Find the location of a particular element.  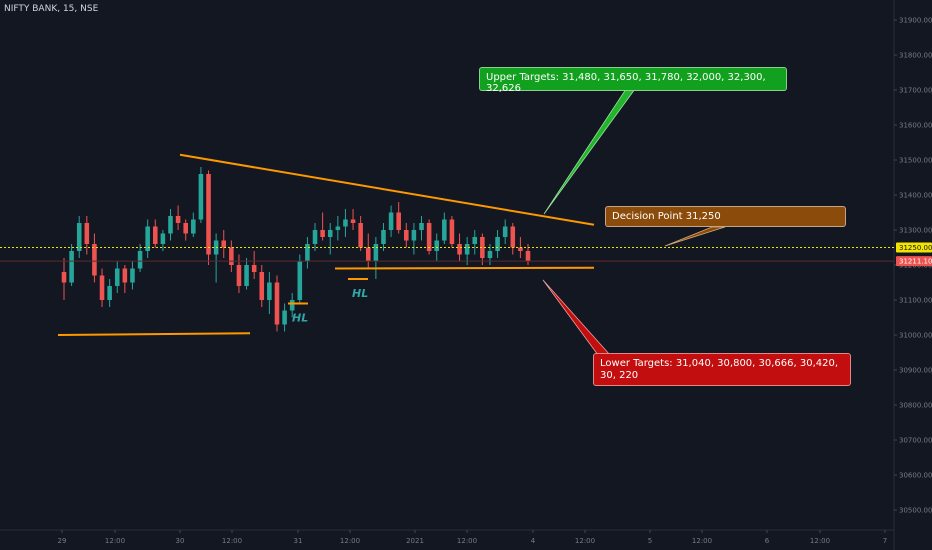

x-tick-label: 2021 is located at coordinates (415, 541).